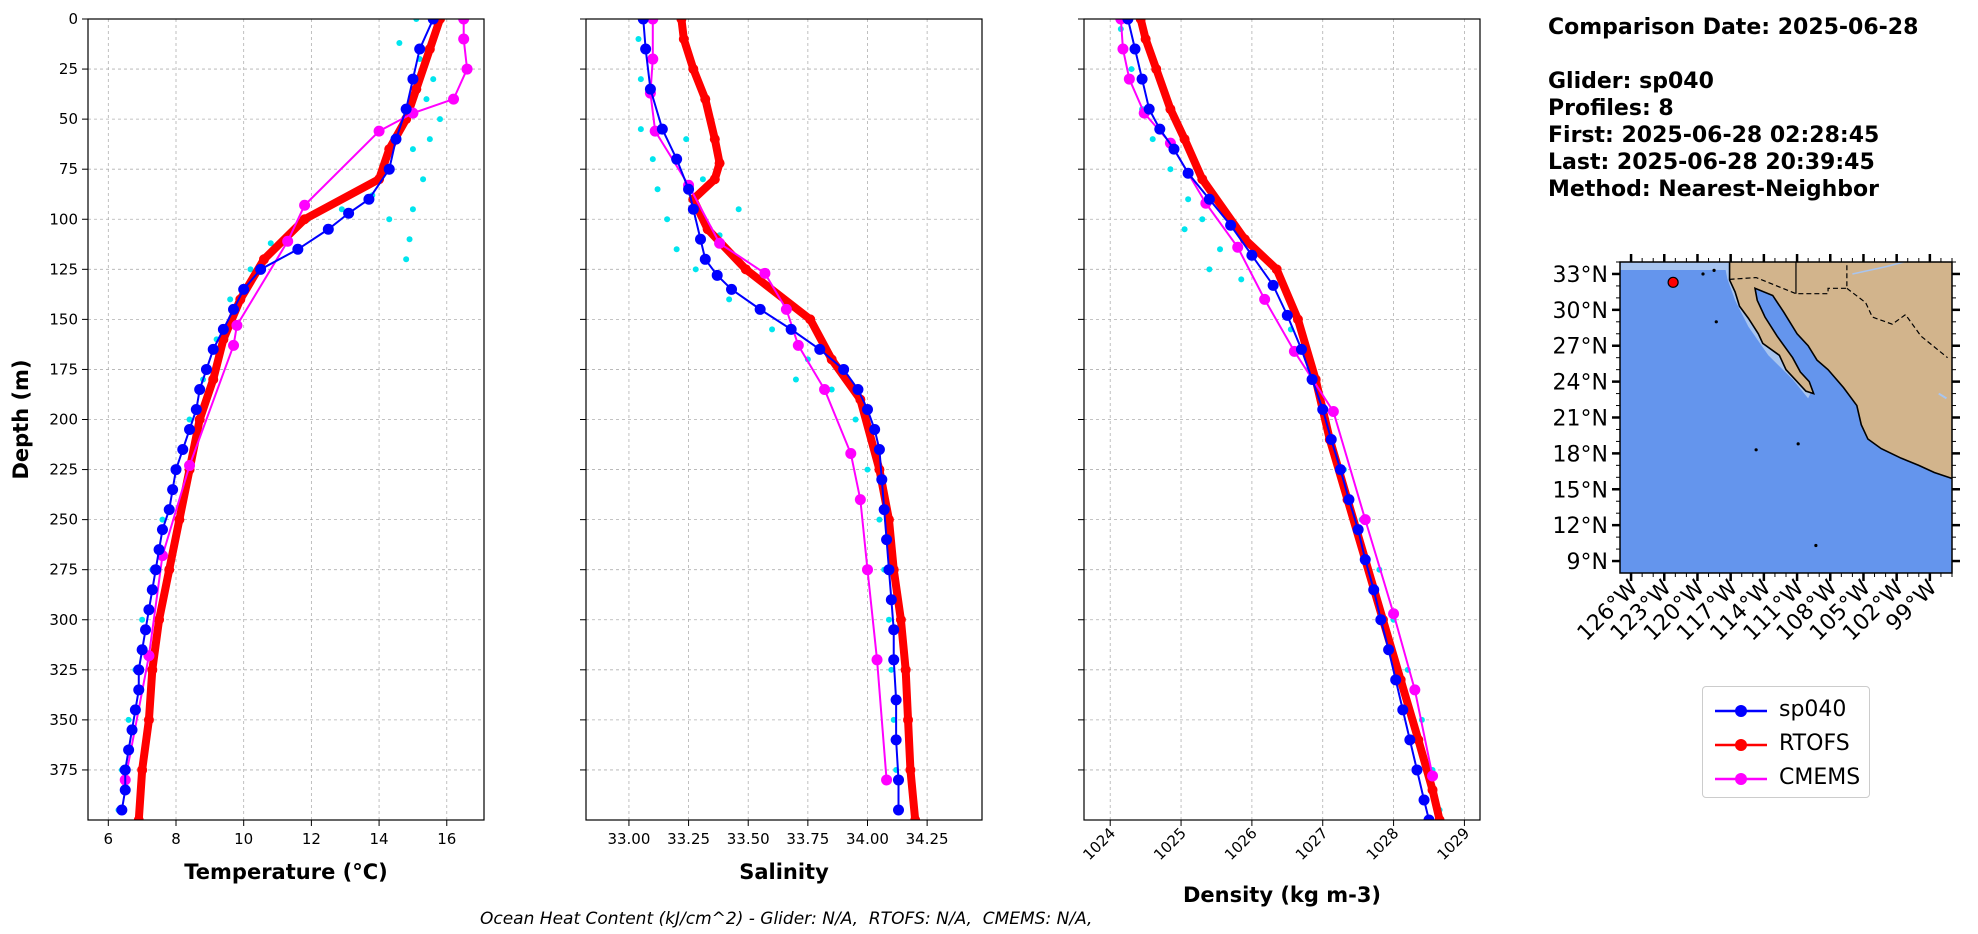 Image resolution: width=1978 pixels, height=934 pixels. What do you see at coordinates (1282, 895) in the screenshot?
I see `density-axis-label: Density (kg m-3)` at bounding box center [1282, 895].